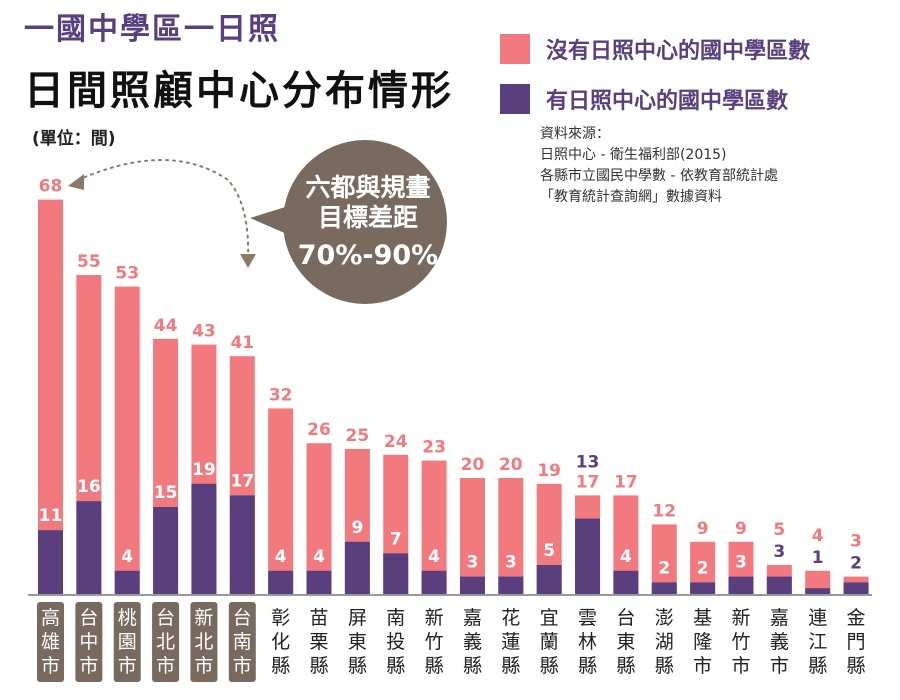  What do you see at coordinates (395, 642) in the screenshot?
I see `category-label-char: 投` at bounding box center [395, 642].